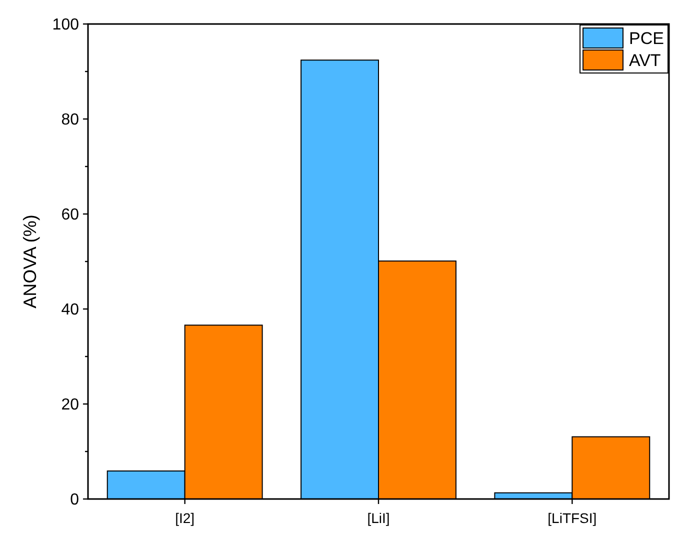  I want to click on y-tick-label: 20, so click(70, 405).